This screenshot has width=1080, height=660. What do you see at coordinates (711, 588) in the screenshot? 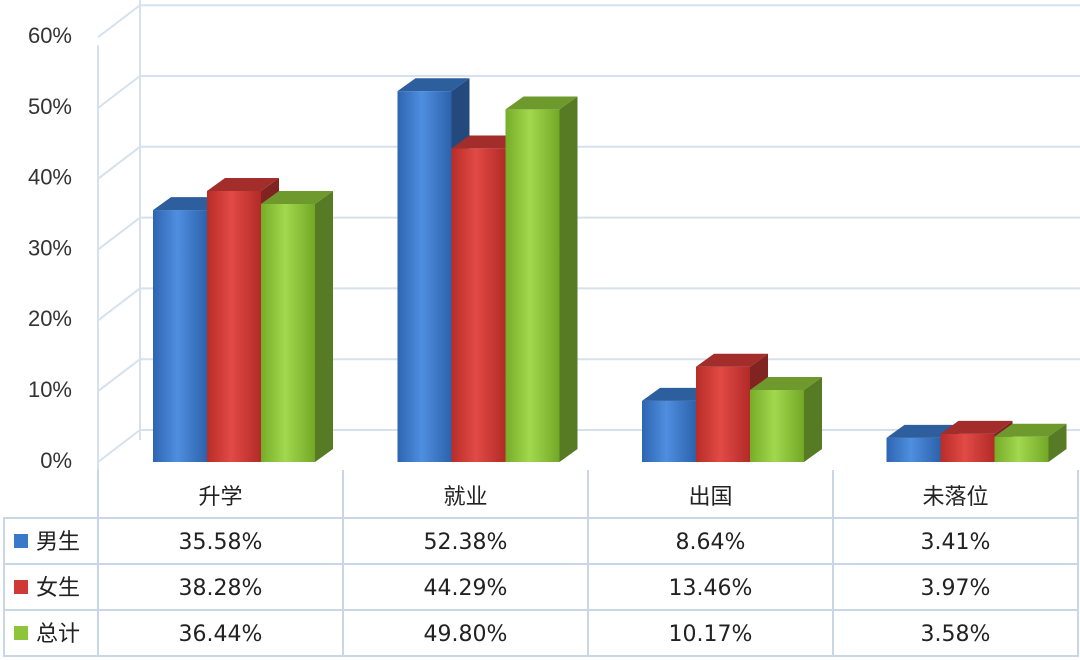
I see `data-label: 13.46%` at bounding box center [711, 588].